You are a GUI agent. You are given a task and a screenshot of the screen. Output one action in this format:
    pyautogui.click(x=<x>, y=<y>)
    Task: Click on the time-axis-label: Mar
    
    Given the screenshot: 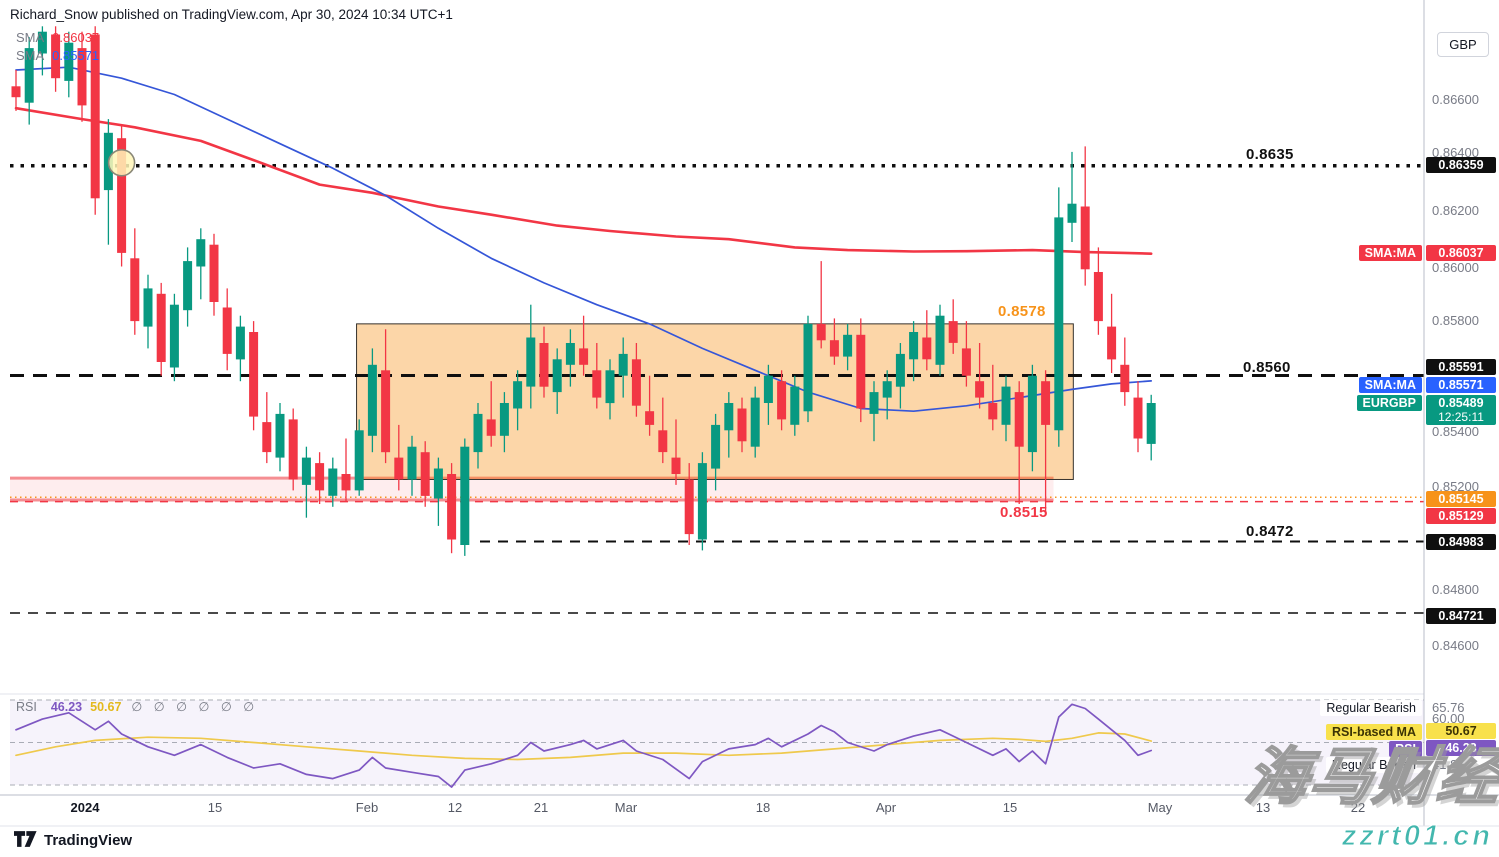 What is the action you would take?
    pyautogui.click(x=626, y=807)
    